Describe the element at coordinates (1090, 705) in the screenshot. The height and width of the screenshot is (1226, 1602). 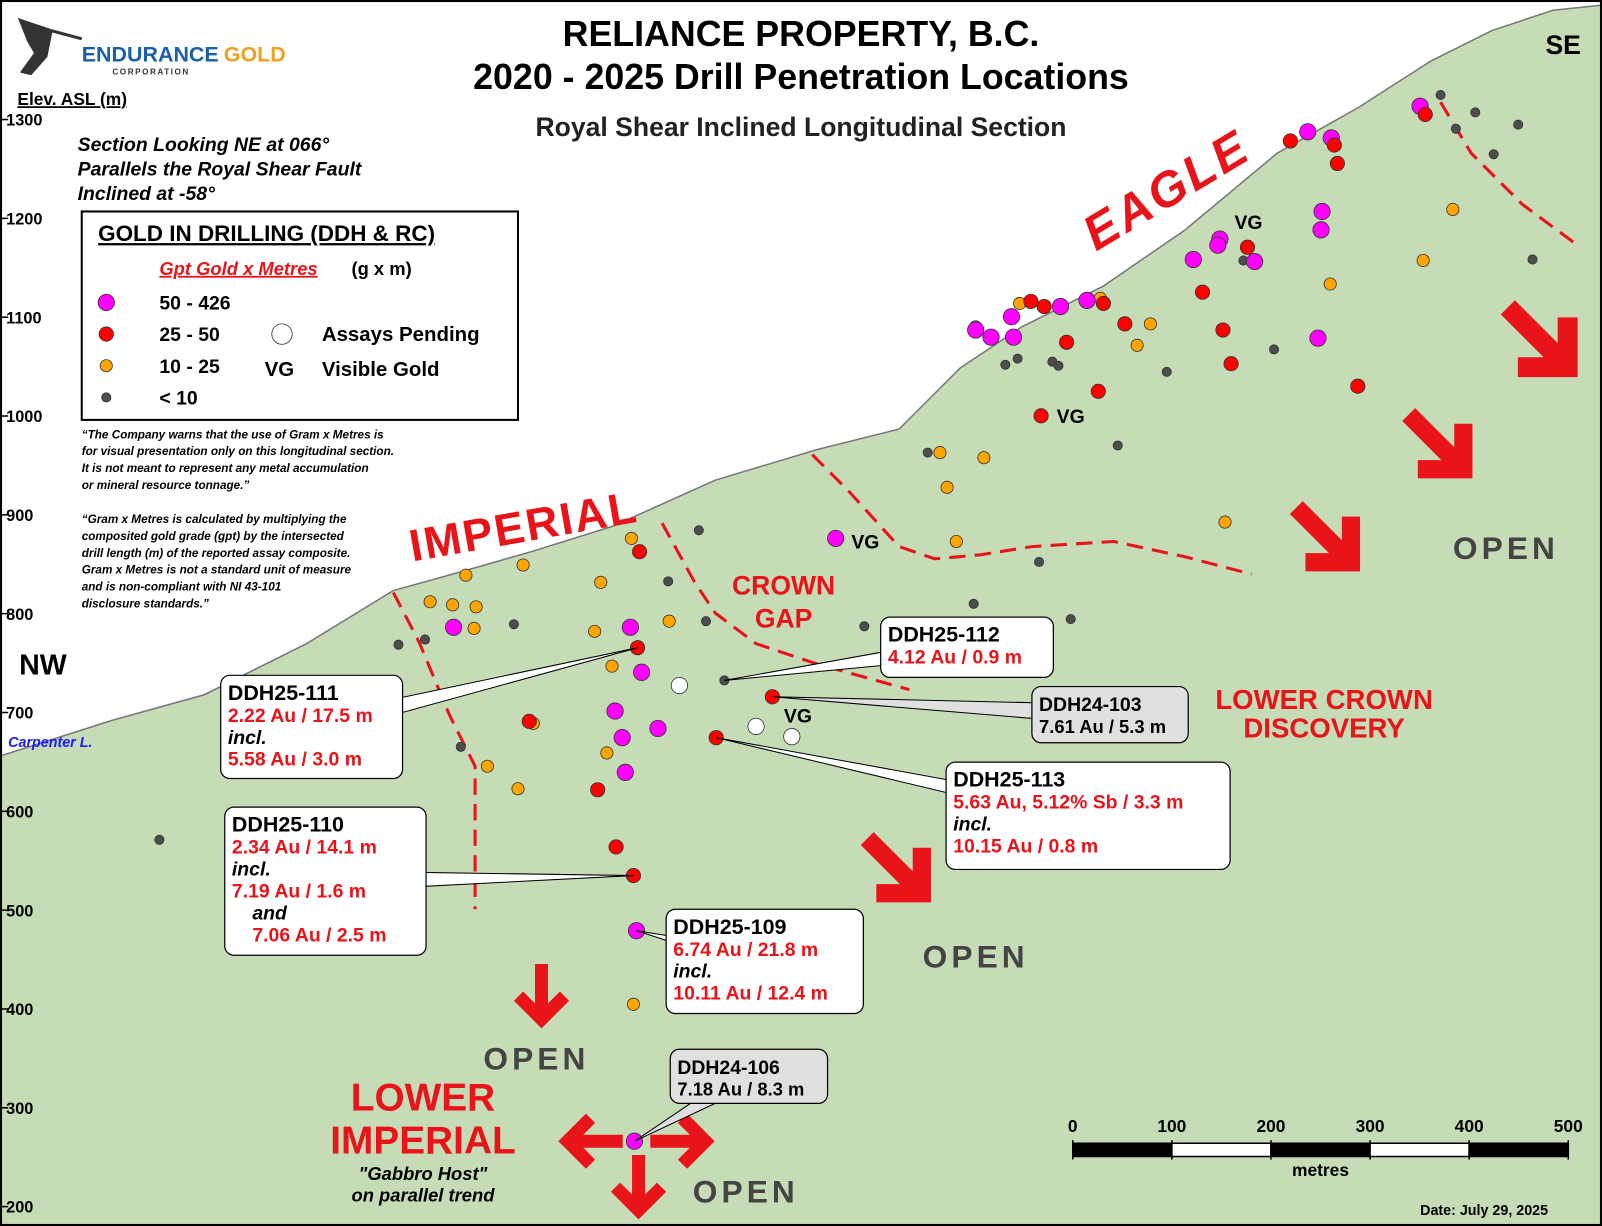
I see `callout-id: DDH24-103` at that location.